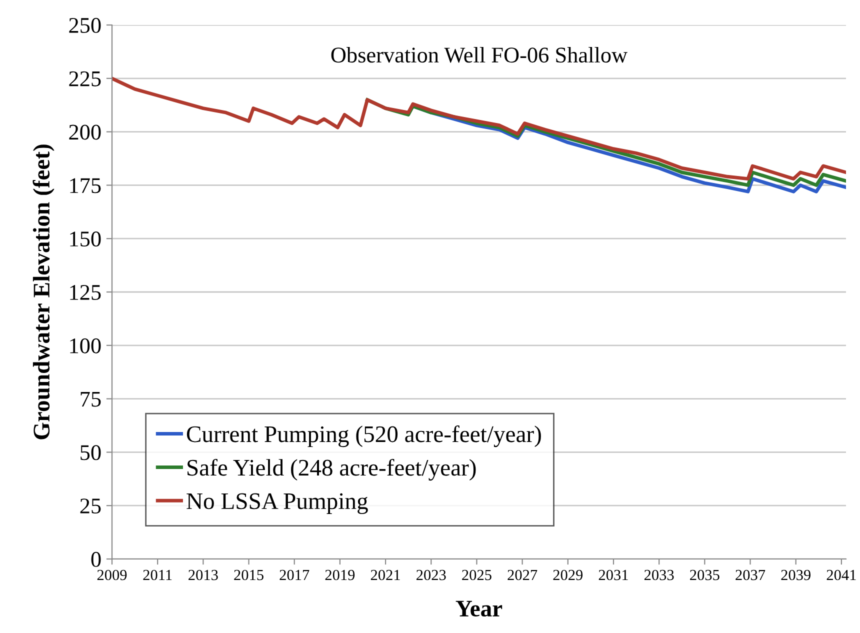 The height and width of the screenshot is (633, 860). Describe the element at coordinates (523, 575) in the screenshot. I see `x-tick-label: 2027` at that location.